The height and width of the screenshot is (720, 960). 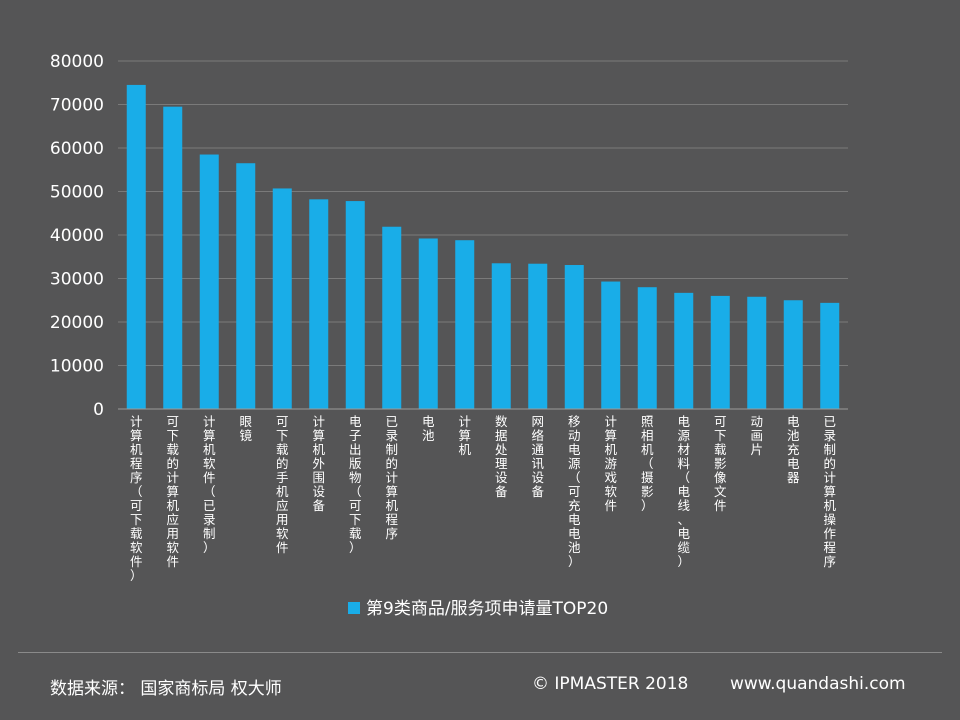 I want to click on category-label: 眼镜, so click(x=245, y=428).